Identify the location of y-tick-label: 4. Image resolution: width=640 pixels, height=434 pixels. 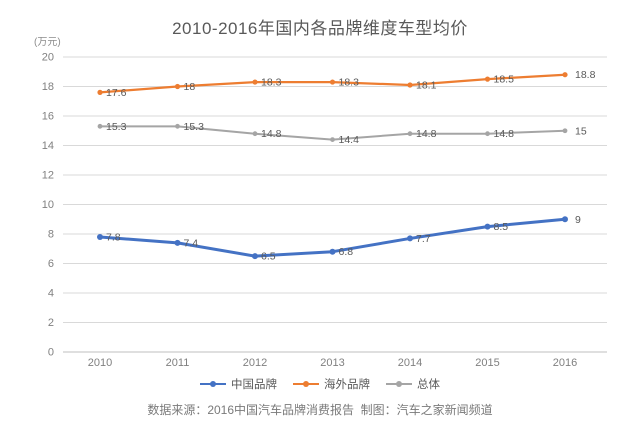
(51, 294).